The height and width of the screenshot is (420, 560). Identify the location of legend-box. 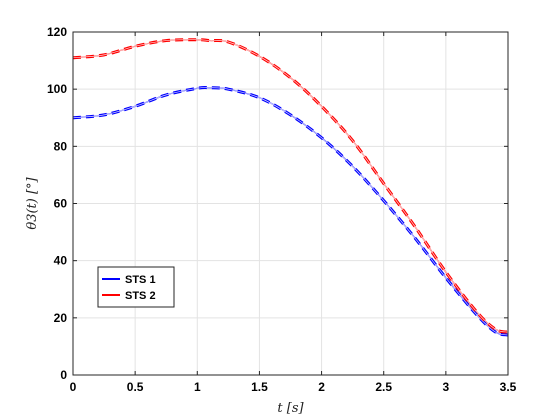
(136, 287).